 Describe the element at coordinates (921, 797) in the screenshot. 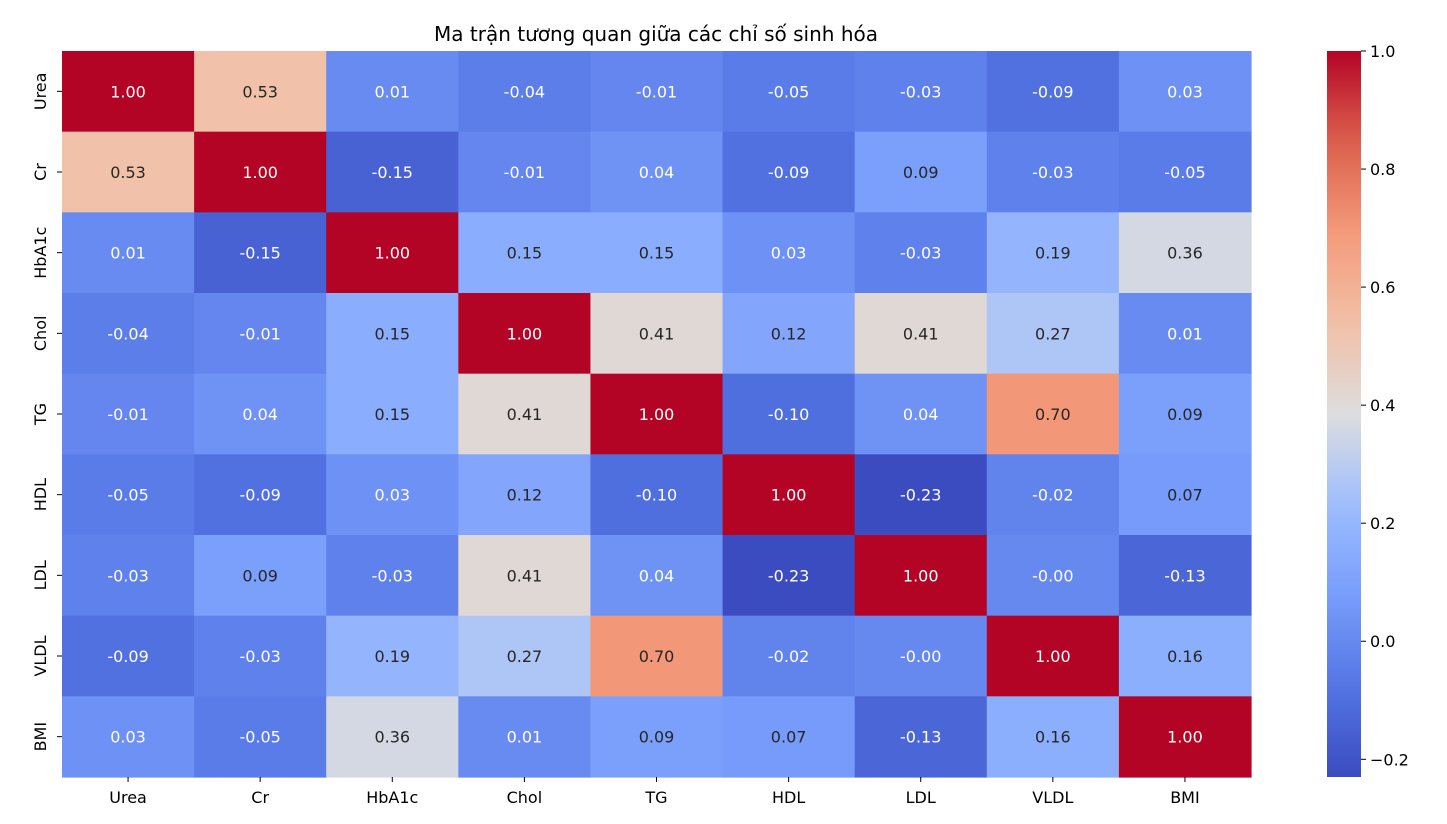

I see `x-tick-label: LDL` at that location.